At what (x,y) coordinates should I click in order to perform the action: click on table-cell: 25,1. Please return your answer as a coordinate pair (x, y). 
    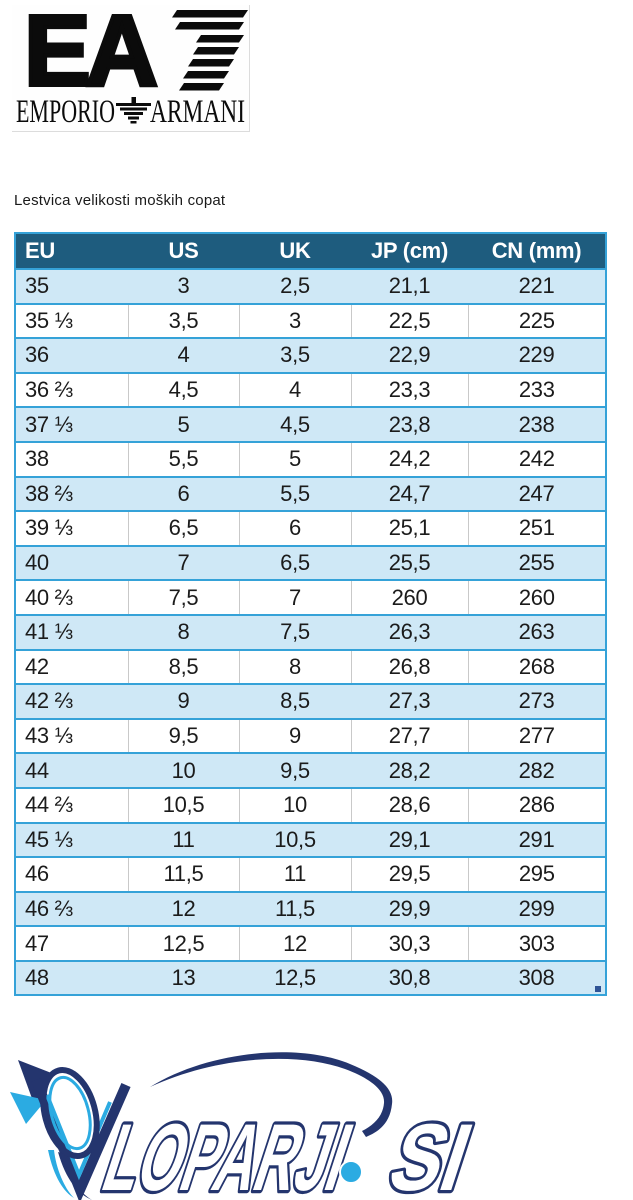
    Looking at the image, I should click on (409, 528).